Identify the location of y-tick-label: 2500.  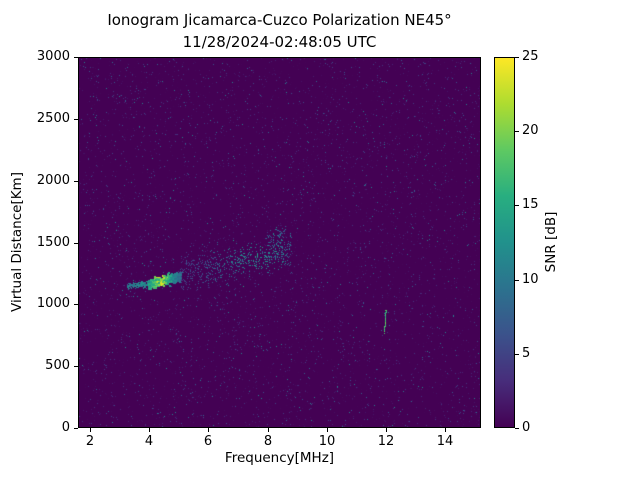
(53, 118).